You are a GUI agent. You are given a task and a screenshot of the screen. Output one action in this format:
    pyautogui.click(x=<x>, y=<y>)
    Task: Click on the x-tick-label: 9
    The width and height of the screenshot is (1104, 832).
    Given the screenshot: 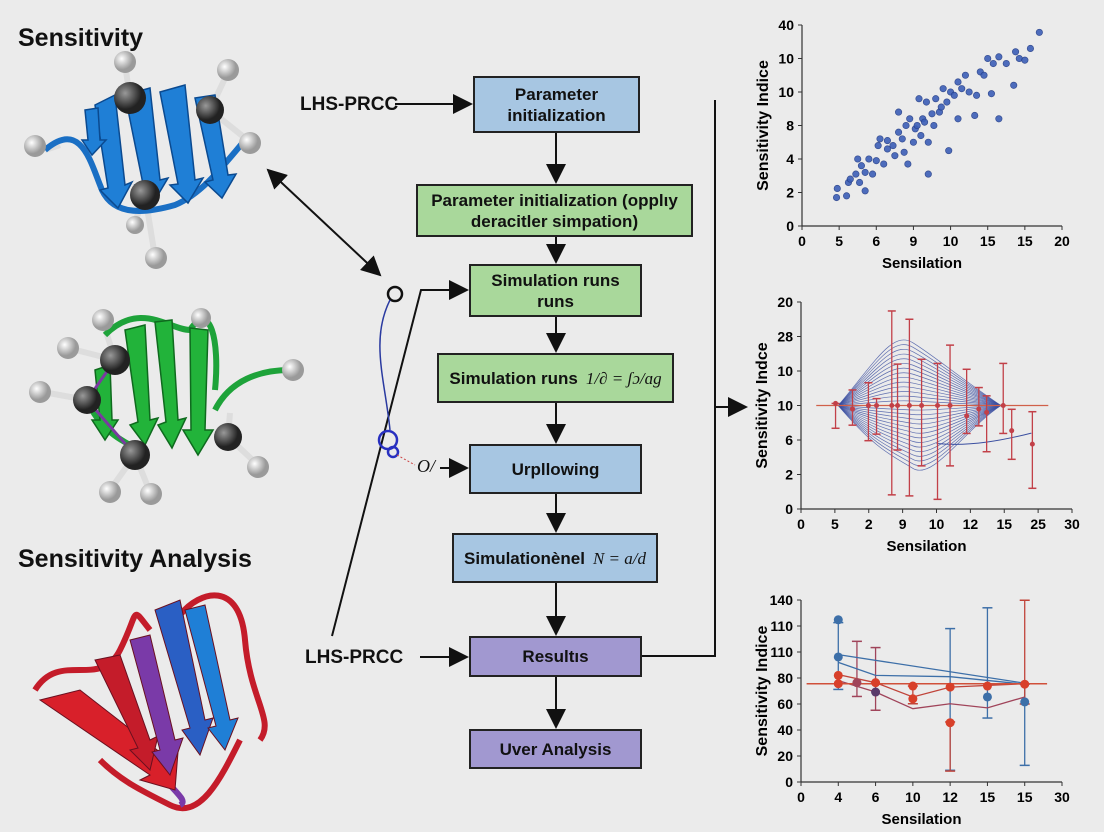 What is the action you would take?
    pyautogui.click(x=903, y=524)
    